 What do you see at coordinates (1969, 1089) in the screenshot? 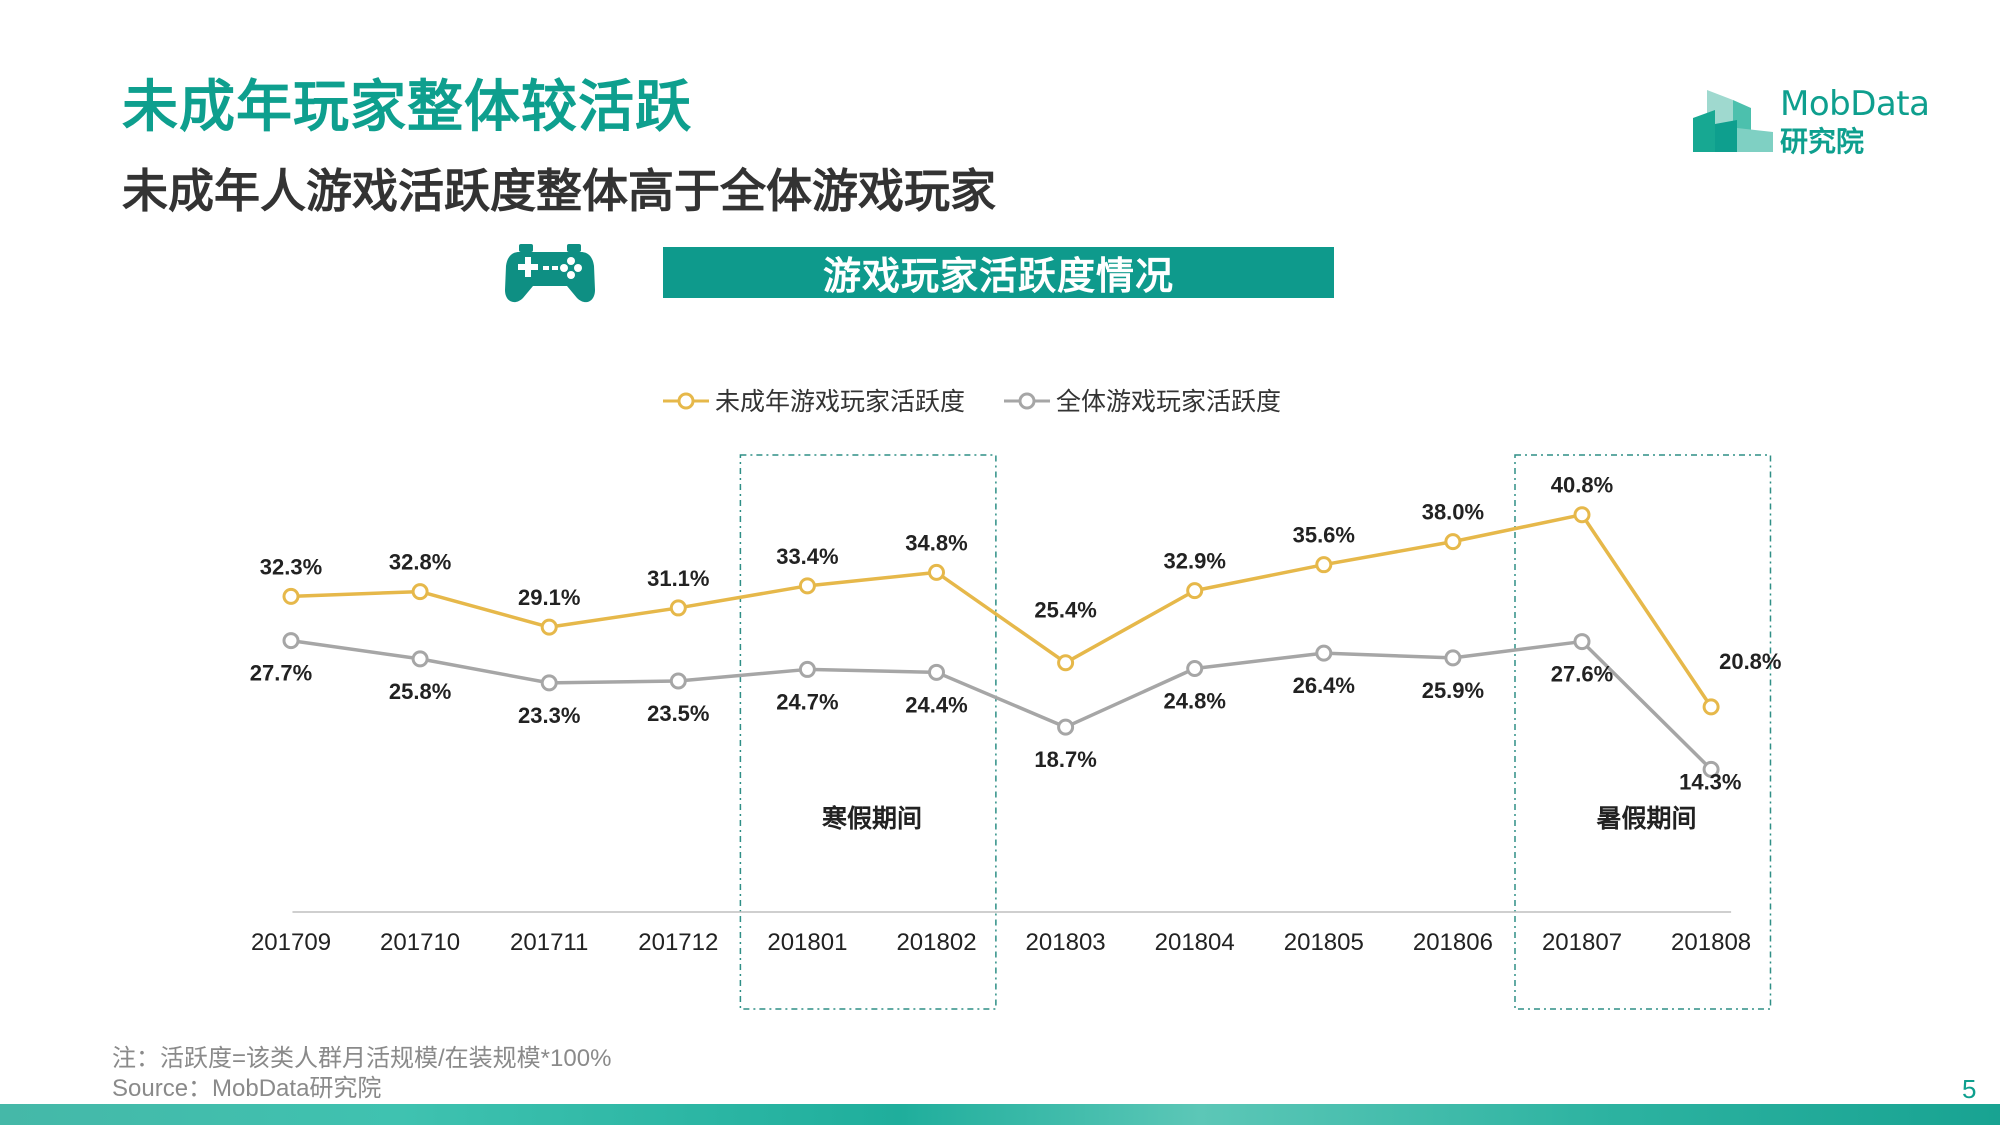
I see `page-number: 5` at bounding box center [1969, 1089].